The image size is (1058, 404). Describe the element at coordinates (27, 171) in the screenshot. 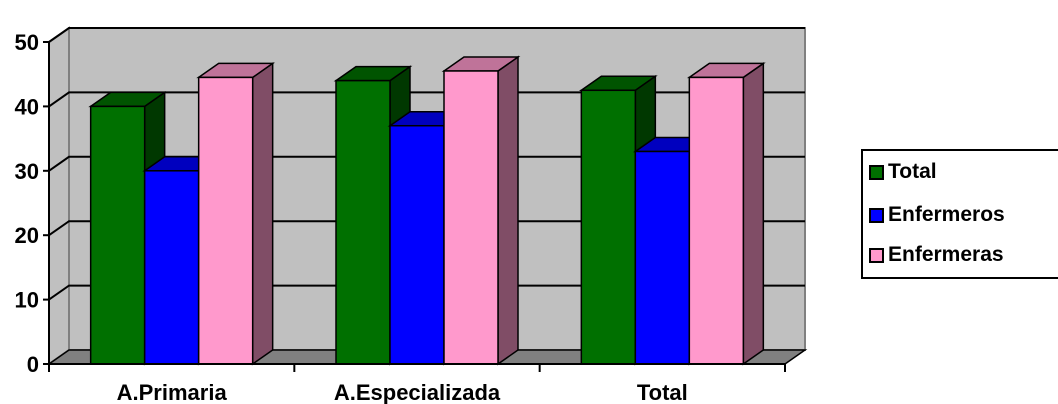

I see `y-tick-label-30: 30` at that location.